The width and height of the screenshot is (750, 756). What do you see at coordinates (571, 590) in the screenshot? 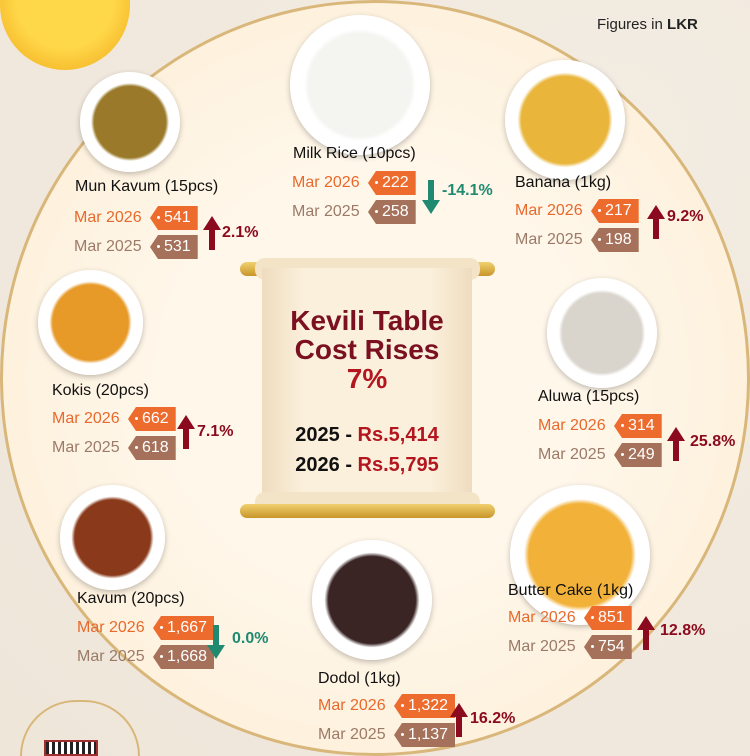
I see `item-name: Butter Cake (1kg)` at bounding box center [571, 590].